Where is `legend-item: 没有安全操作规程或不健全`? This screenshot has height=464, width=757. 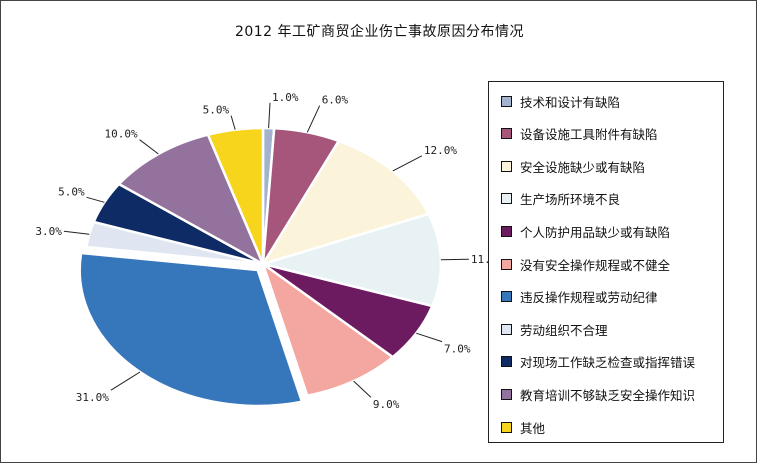 legend-item: 没有安全操作规程或不健全 is located at coordinates (585, 264).